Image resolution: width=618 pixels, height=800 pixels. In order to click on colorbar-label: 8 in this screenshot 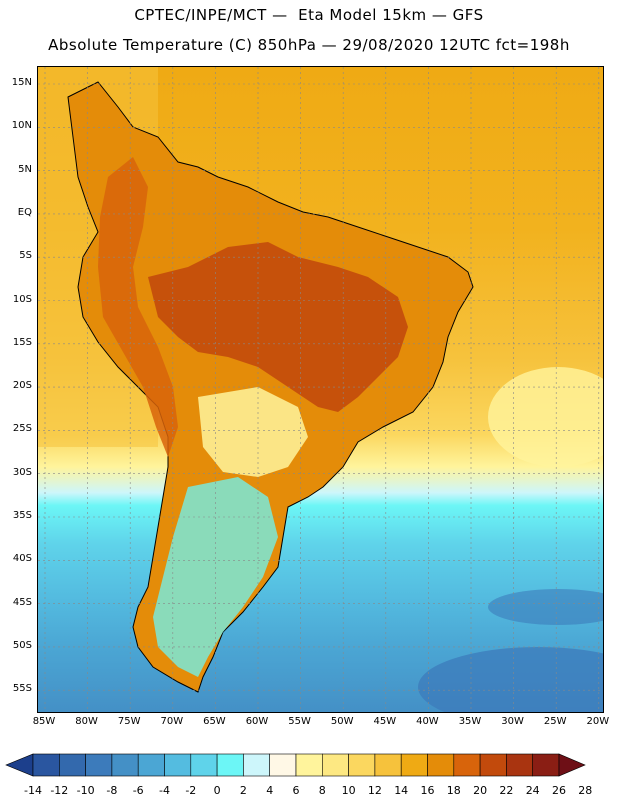, I will do `click(322, 790)`.